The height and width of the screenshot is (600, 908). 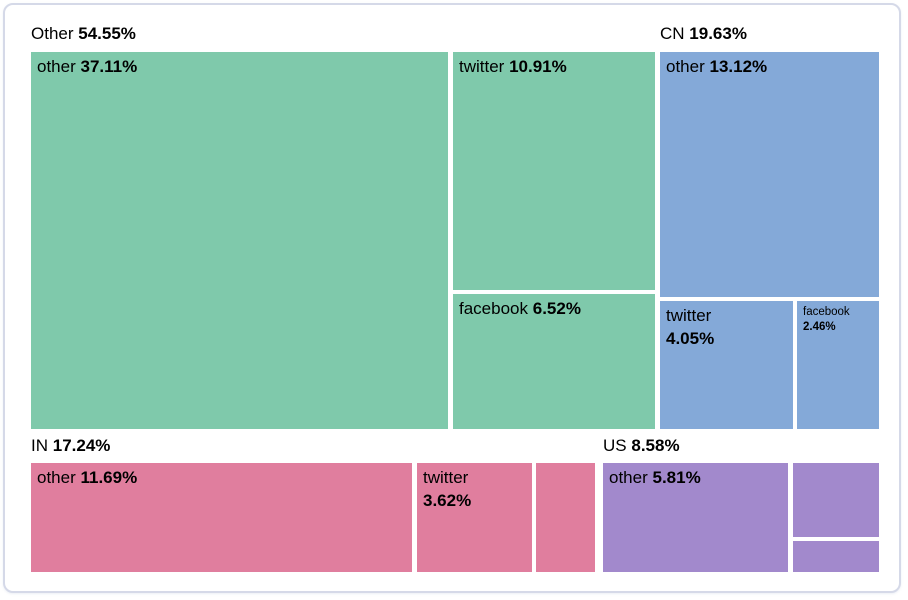 I want to click on group-label-cn: CN 19.63%, so click(x=703, y=34).